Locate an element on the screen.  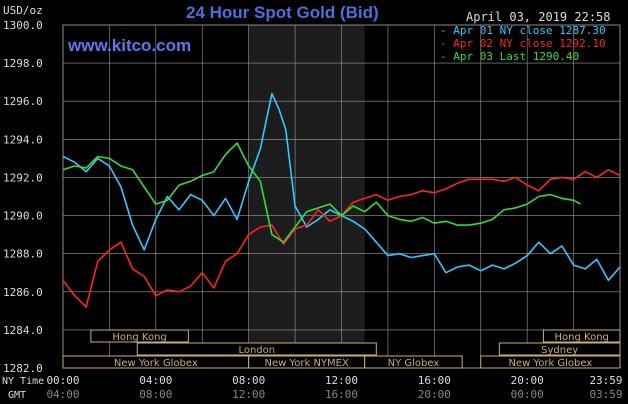
legend-item-apr03: - Apr 03 Last 1290.40 is located at coordinates (510, 56).